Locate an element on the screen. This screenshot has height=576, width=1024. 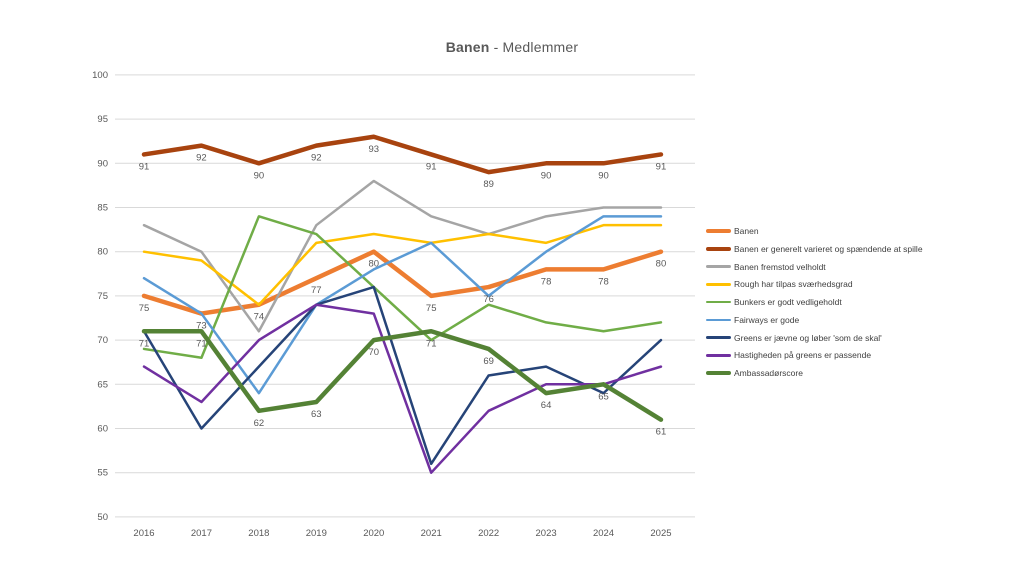
chart-title: Banen - Medlemmer is located at coordinates (512, 47).